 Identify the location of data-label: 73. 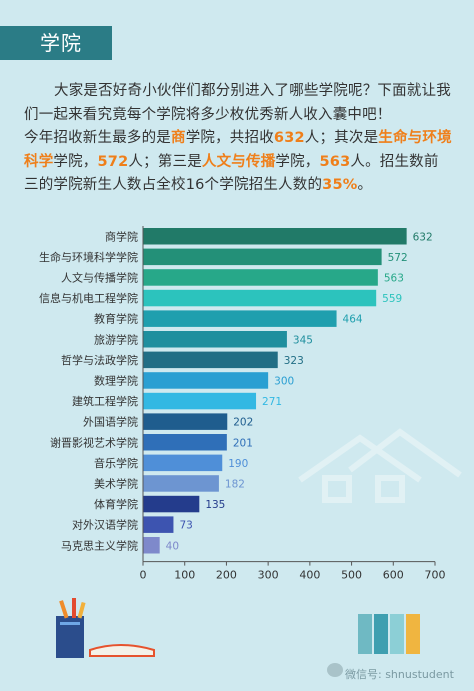
(185, 526).